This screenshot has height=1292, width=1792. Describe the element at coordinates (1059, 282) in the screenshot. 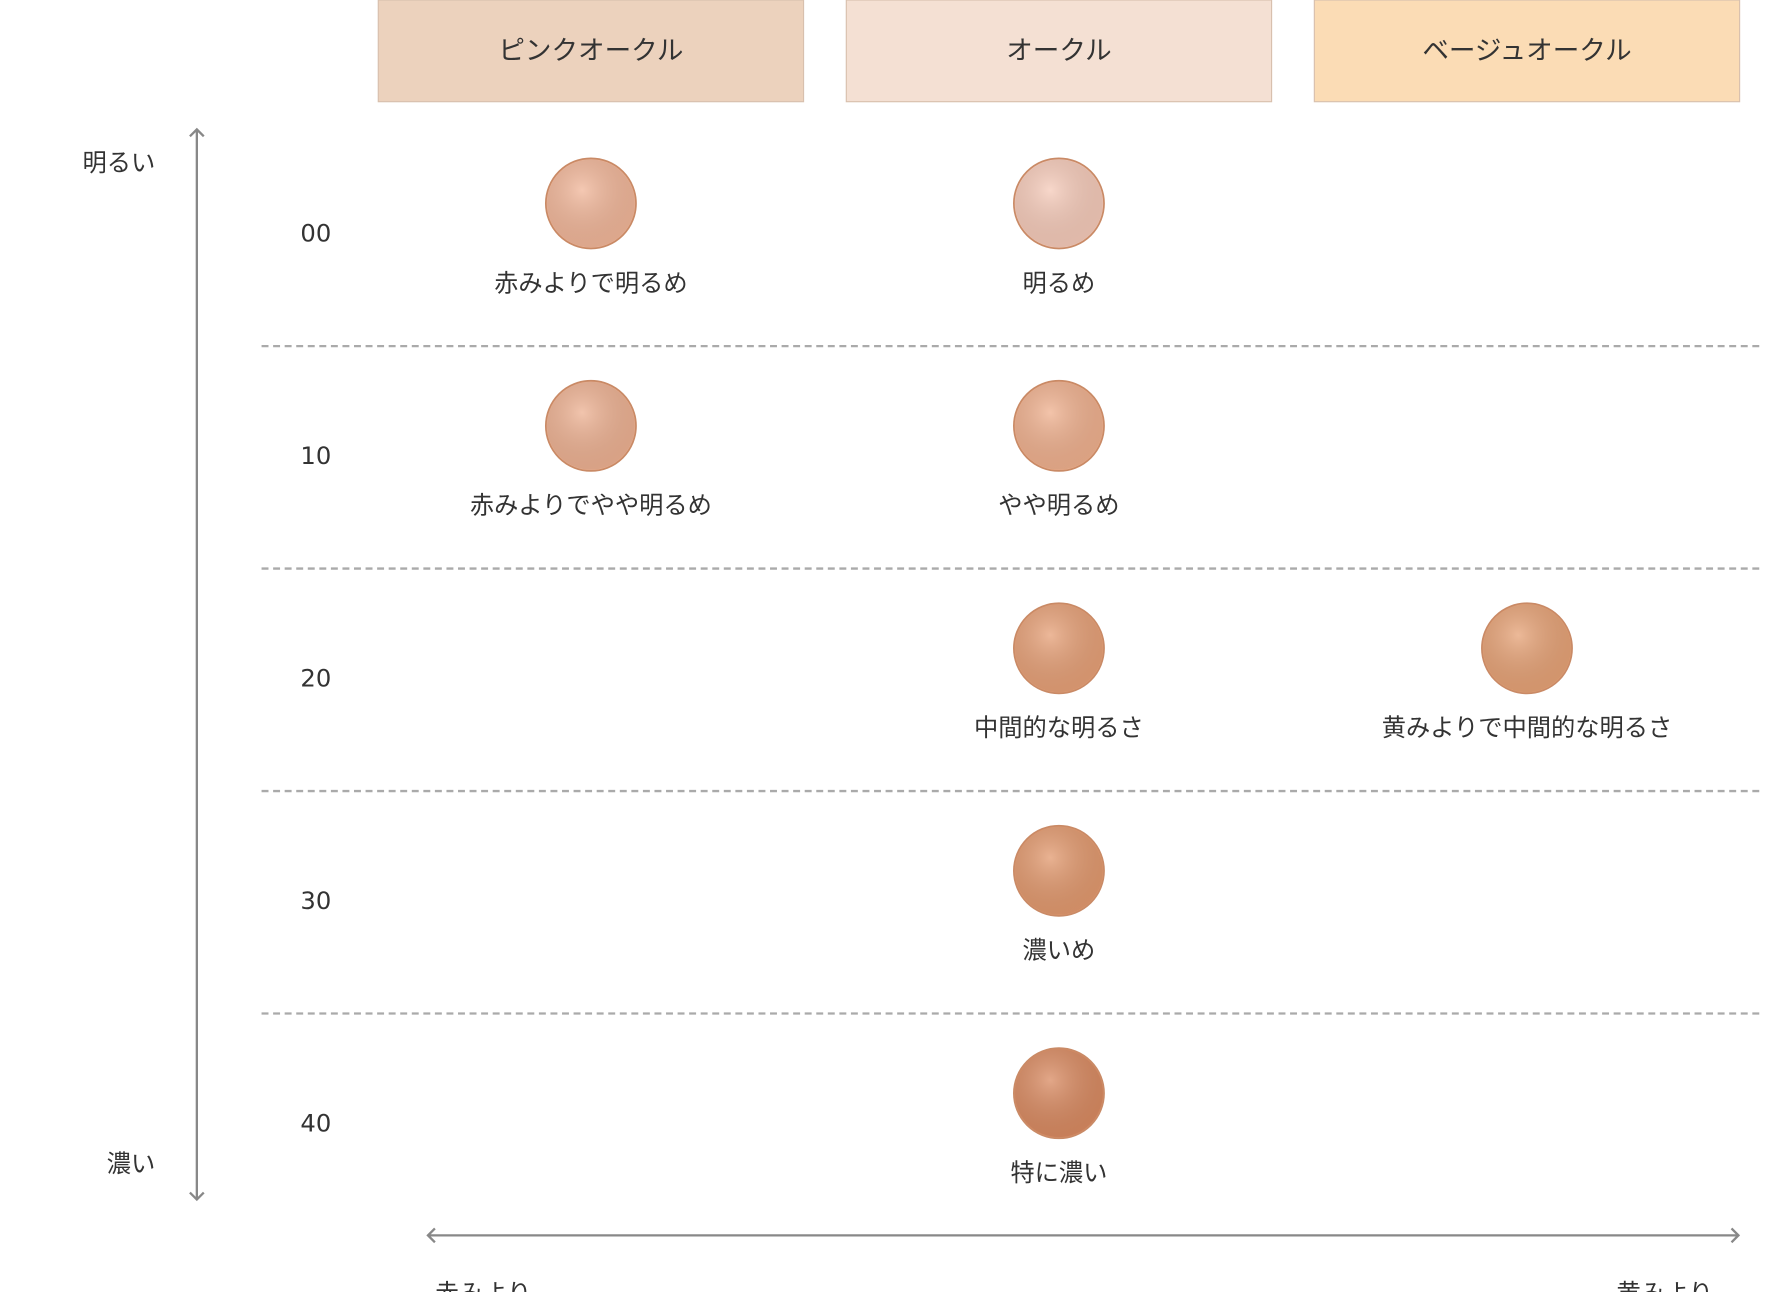

I see `shade-label: 明るめ` at that location.